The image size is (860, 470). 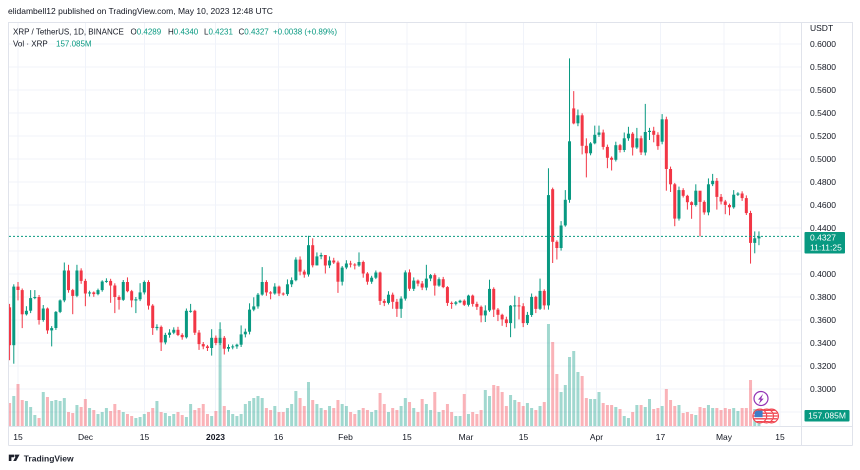 I want to click on svg-text: 0.4327, so click(x=823, y=238).